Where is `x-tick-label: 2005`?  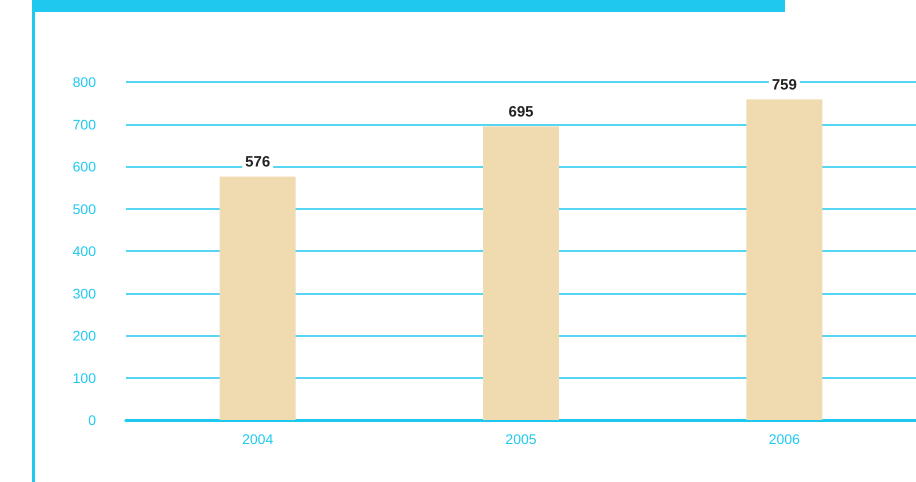
x-tick-label: 2005 is located at coordinates (521, 439).